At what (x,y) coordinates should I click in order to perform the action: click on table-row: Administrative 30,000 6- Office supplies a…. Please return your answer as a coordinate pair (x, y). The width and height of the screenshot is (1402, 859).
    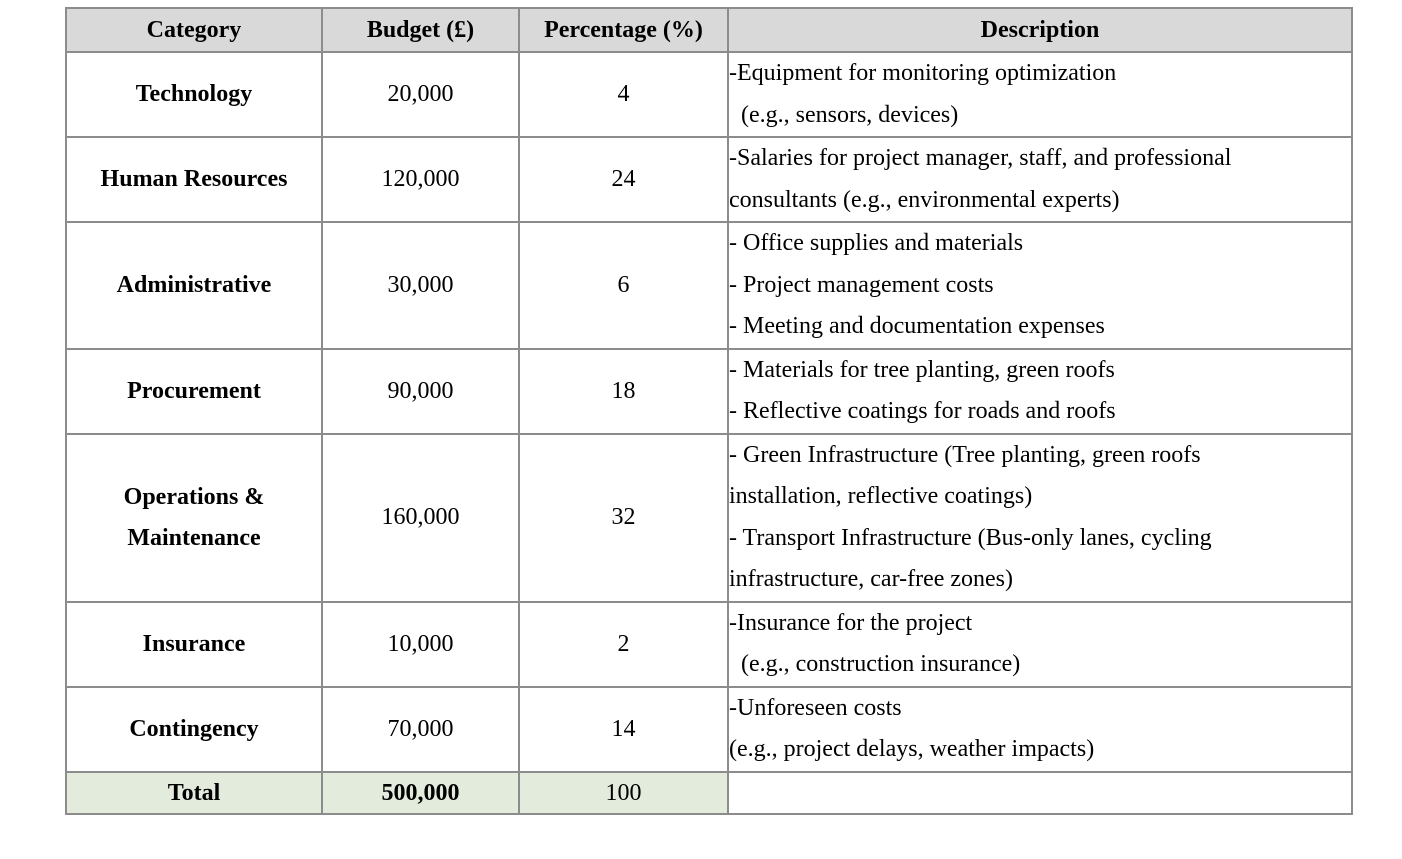
    Looking at the image, I should click on (709, 285).